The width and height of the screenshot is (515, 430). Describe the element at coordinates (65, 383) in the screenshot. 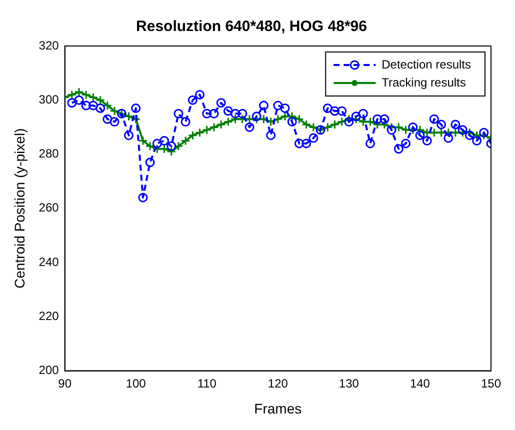

I see `x-tick-label: 90` at that location.